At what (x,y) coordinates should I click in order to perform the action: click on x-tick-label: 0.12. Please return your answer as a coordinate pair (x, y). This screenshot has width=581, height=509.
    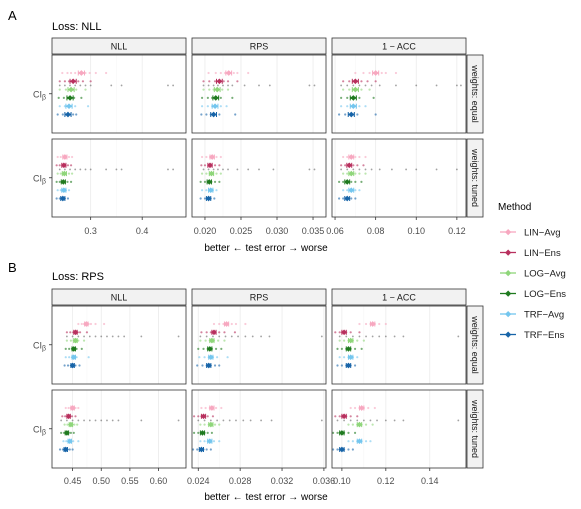
    Looking at the image, I should click on (386, 481).